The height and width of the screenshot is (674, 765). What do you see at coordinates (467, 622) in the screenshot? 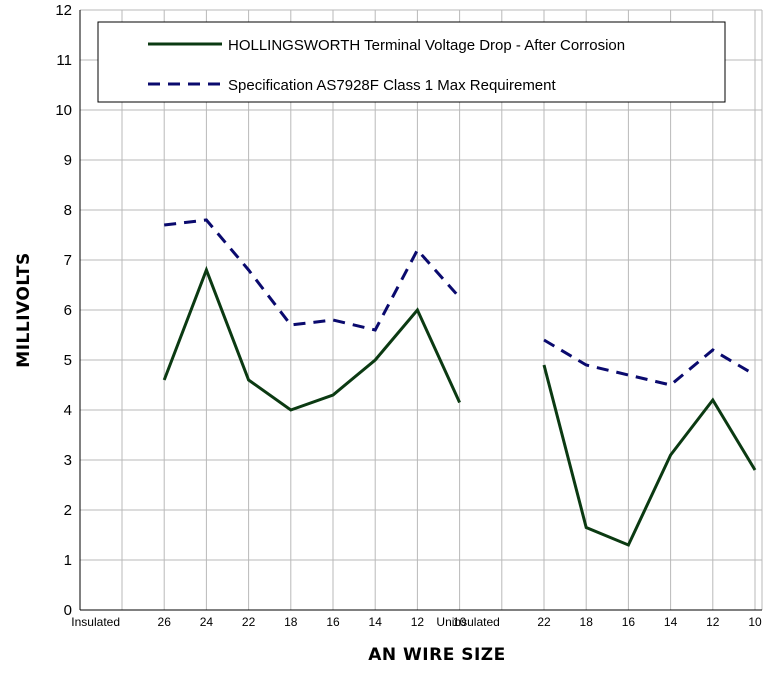
I see `x-tick-label: Uninsulated` at bounding box center [467, 622].